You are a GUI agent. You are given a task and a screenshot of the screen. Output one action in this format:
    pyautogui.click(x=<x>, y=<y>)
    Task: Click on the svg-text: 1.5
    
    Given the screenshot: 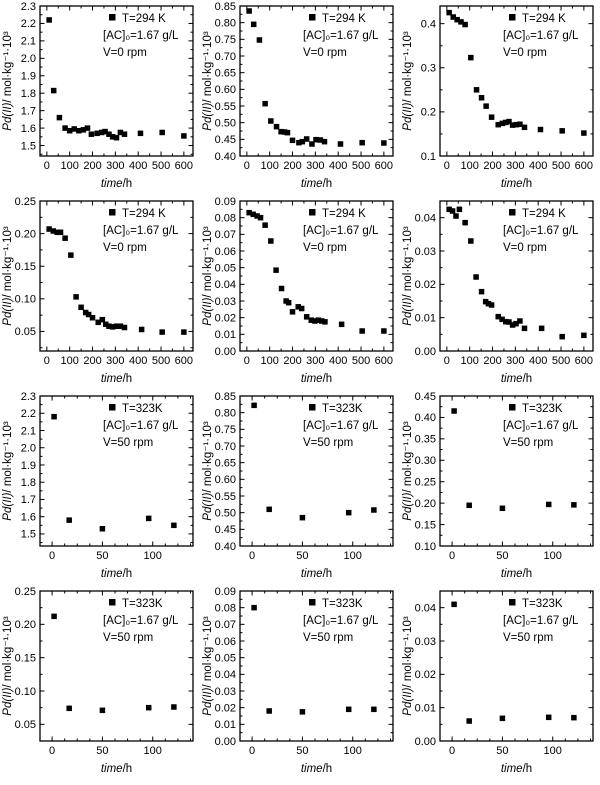 What is the action you would take?
    pyautogui.click(x=28, y=146)
    